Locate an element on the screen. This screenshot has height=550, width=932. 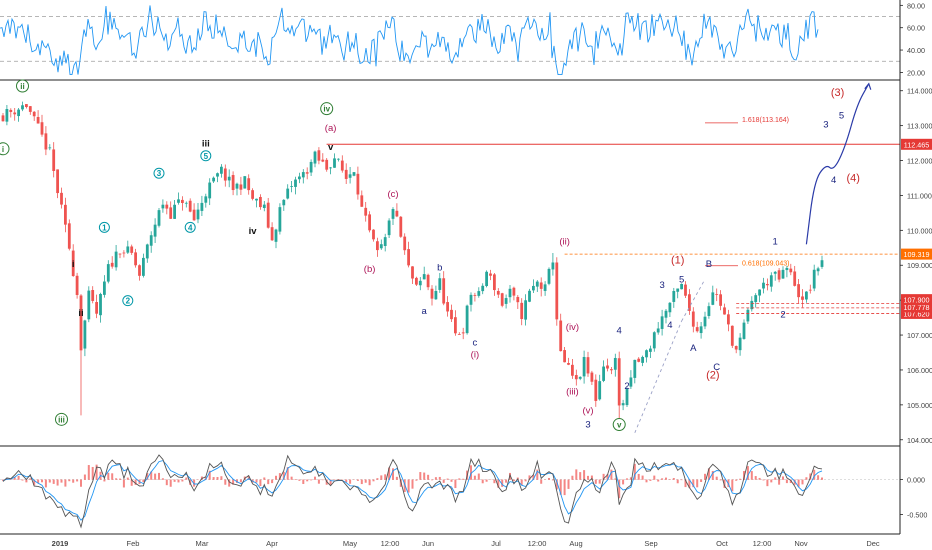
time-tick-label: Jul is located at coordinates (496, 543).